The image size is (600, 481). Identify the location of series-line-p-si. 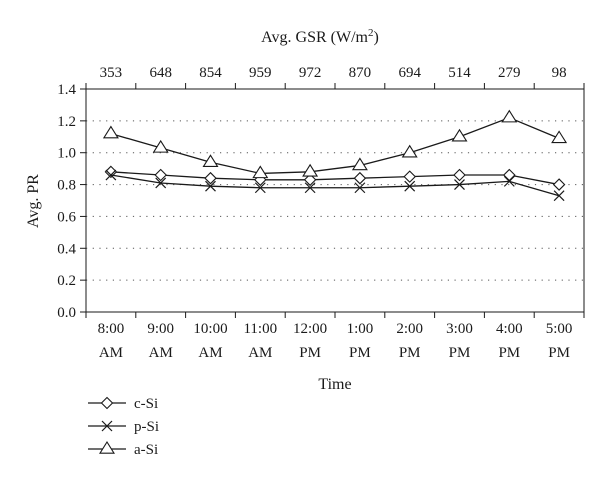
(335, 185).